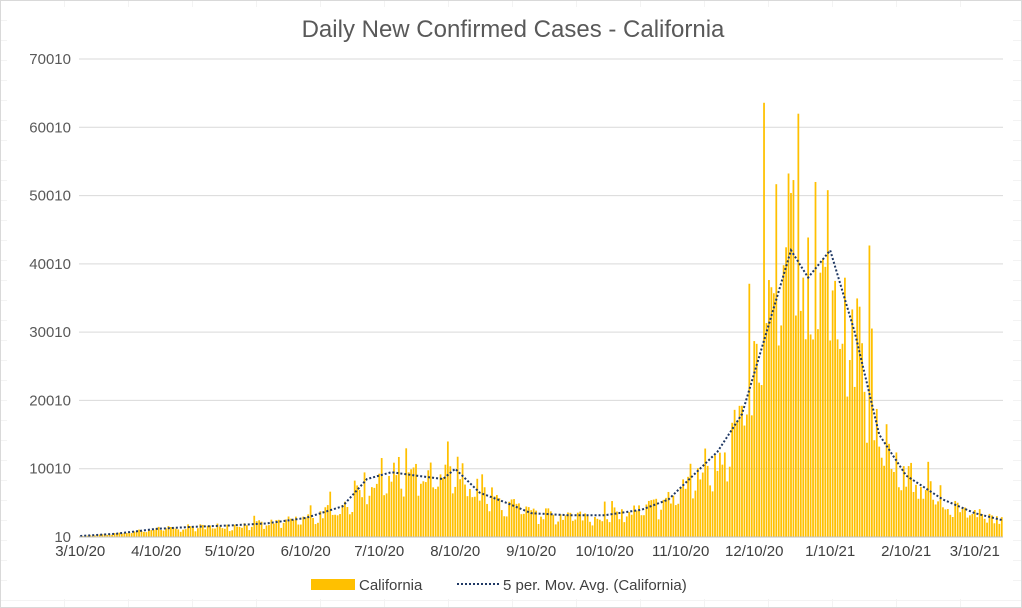  Describe the element at coordinates (391, 585) in the screenshot. I see `legend-label-california: California` at that location.